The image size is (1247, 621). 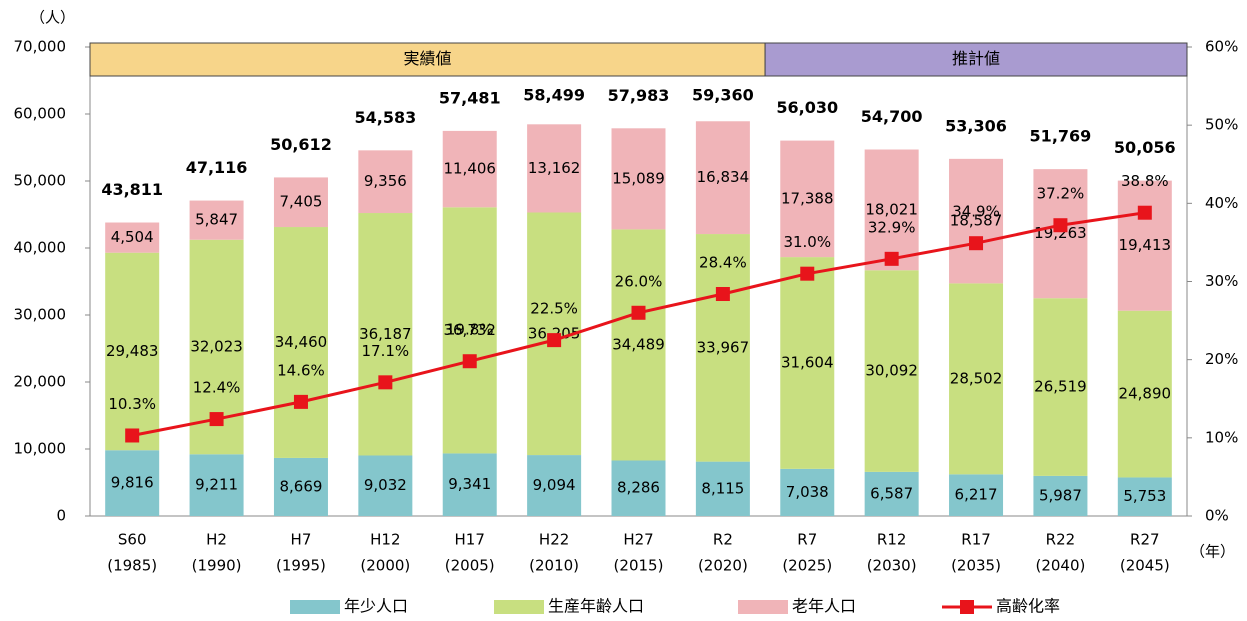 I want to click on value-label: 32,023, so click(x=216, y=347).